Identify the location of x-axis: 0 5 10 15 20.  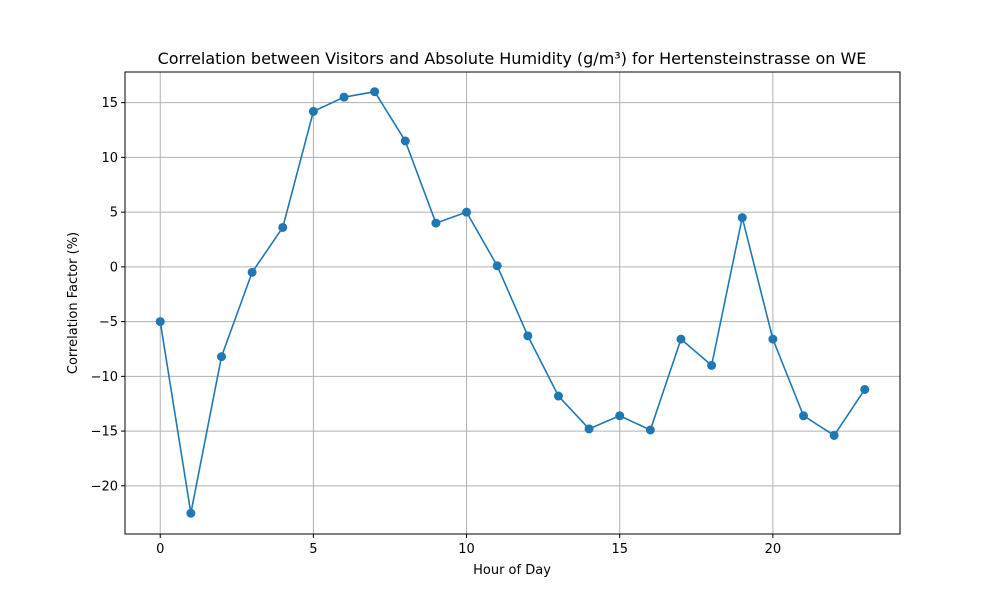
(468, 545).